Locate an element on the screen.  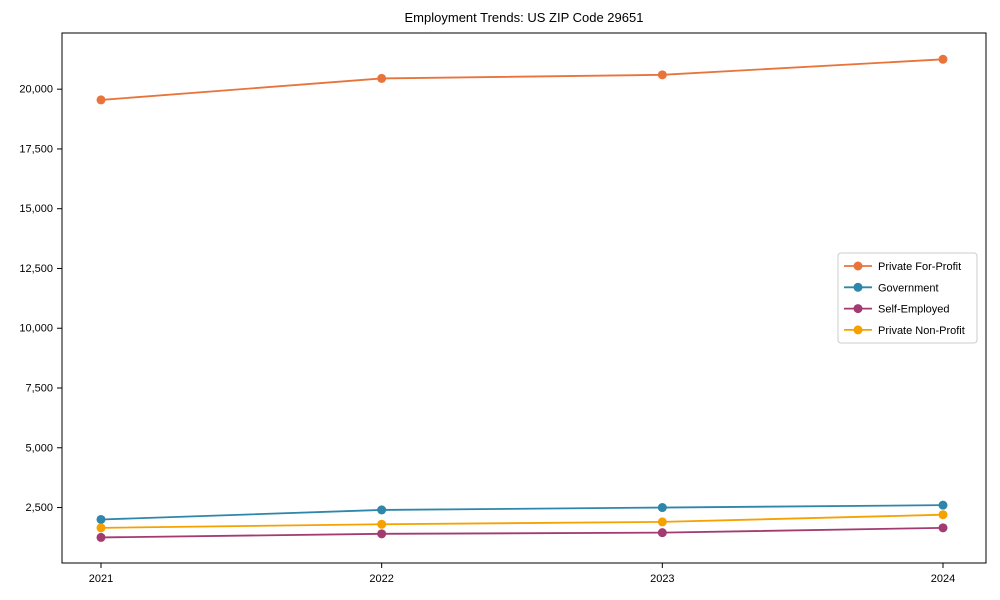
y-tick-label: 17,500 is located at coordinates (36, 149).